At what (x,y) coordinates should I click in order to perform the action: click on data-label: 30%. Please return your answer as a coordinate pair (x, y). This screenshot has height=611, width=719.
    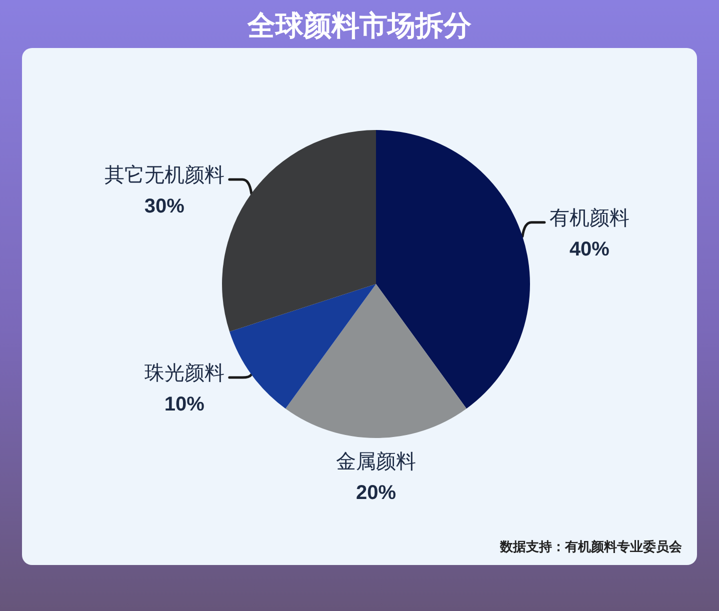
    Looking at the image, I should click on (164, 206).